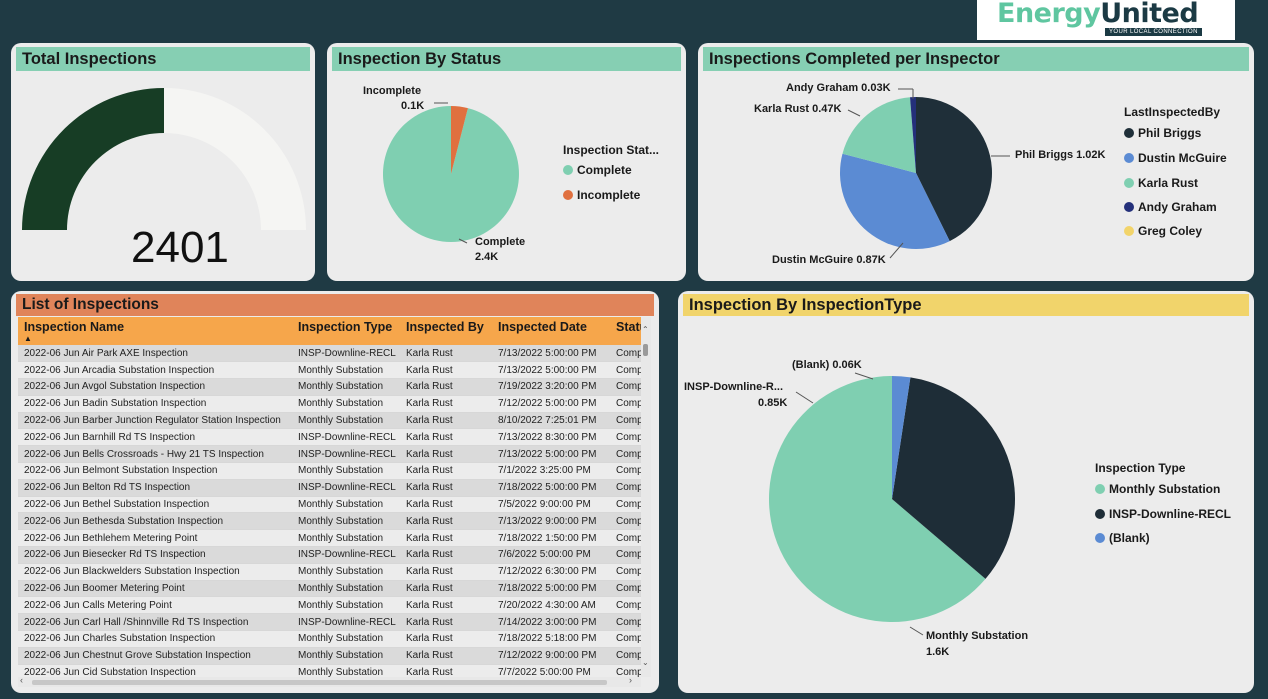  I want to click on legend-item-incomplete: Incomplete, so click(601, 195).